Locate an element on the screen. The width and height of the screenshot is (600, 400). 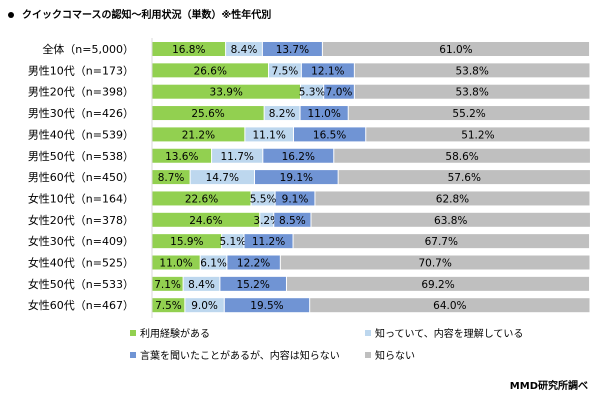
data-label: 19.1% is located at coordinates (296, 178).